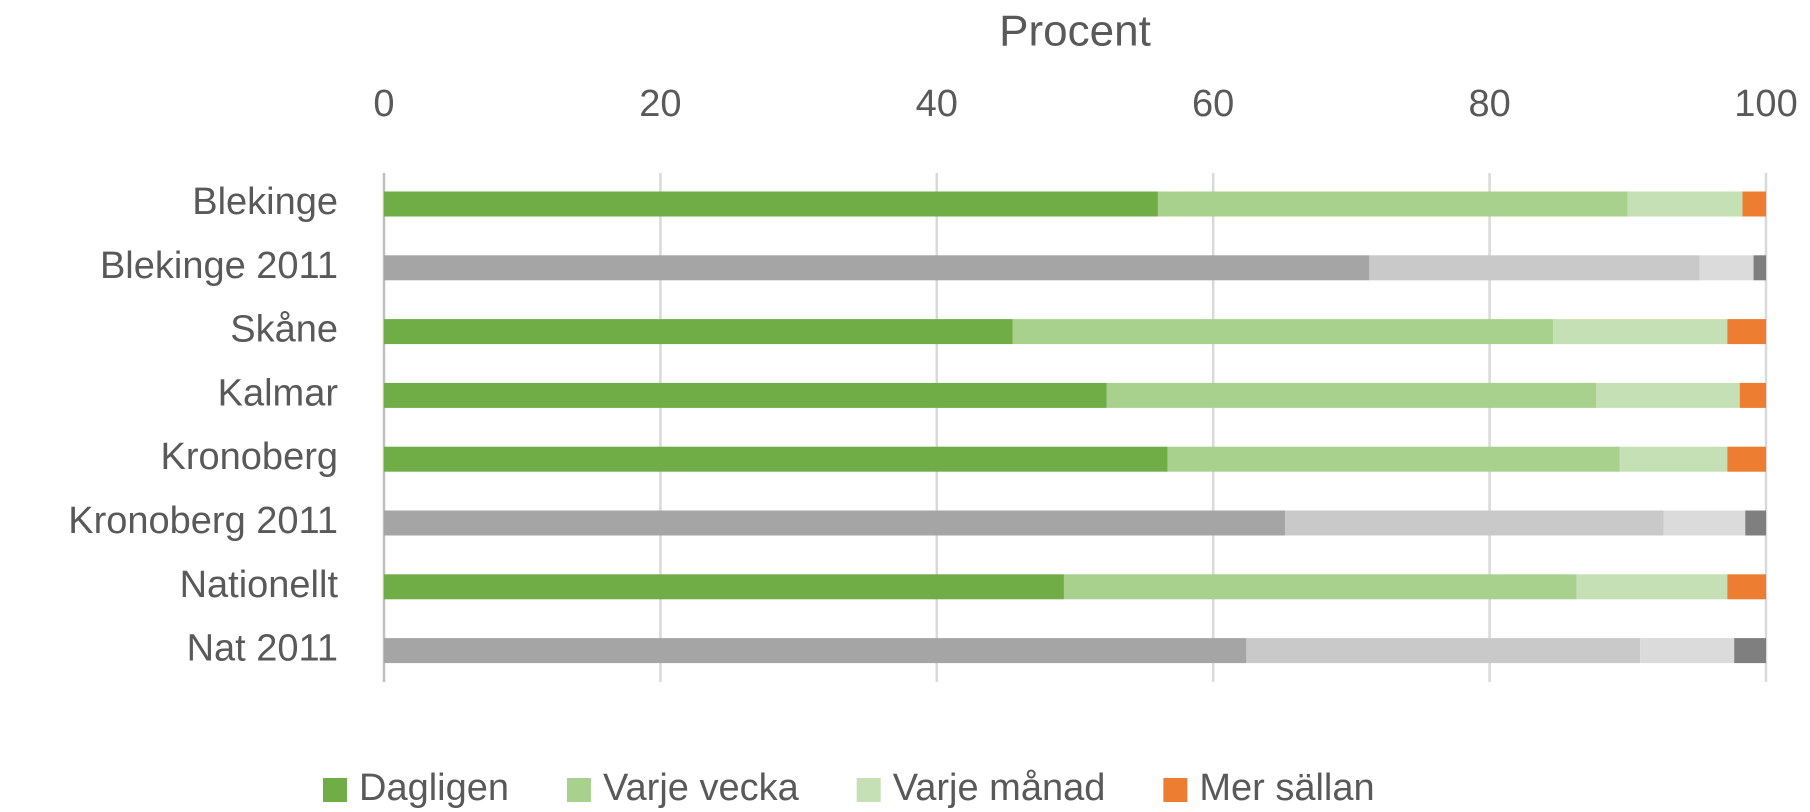  What do you see at coordinates (284, 330) in the screenshot?
I see `y-tick-label: Skåne` at bounding box center [284, 330].